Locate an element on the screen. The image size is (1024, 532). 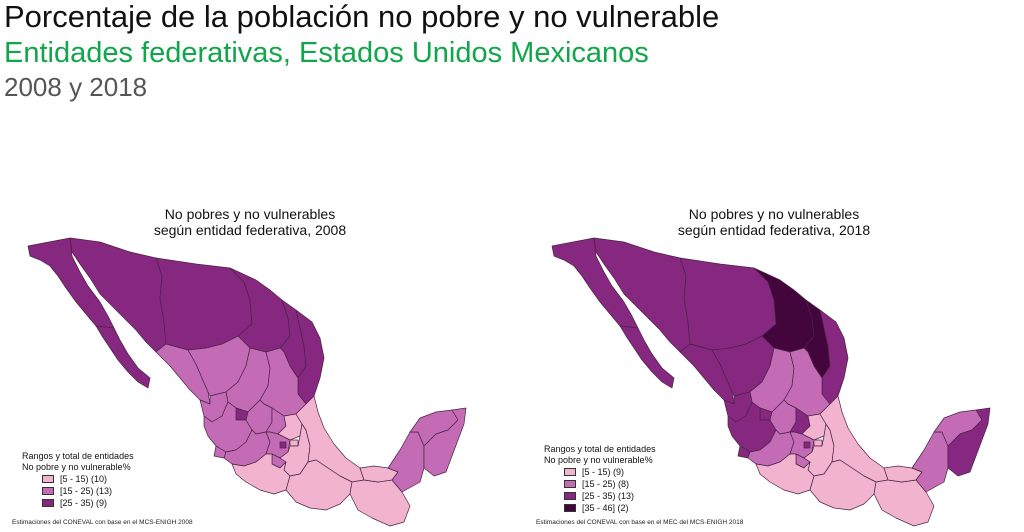
map-title-line2: según entidad federativa, 2008 is located at coordinates (250, 230).